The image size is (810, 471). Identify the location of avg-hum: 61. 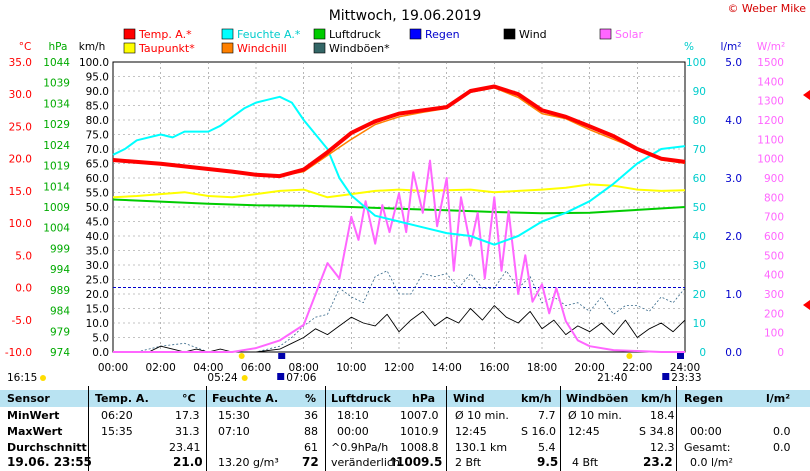
(311, 447).